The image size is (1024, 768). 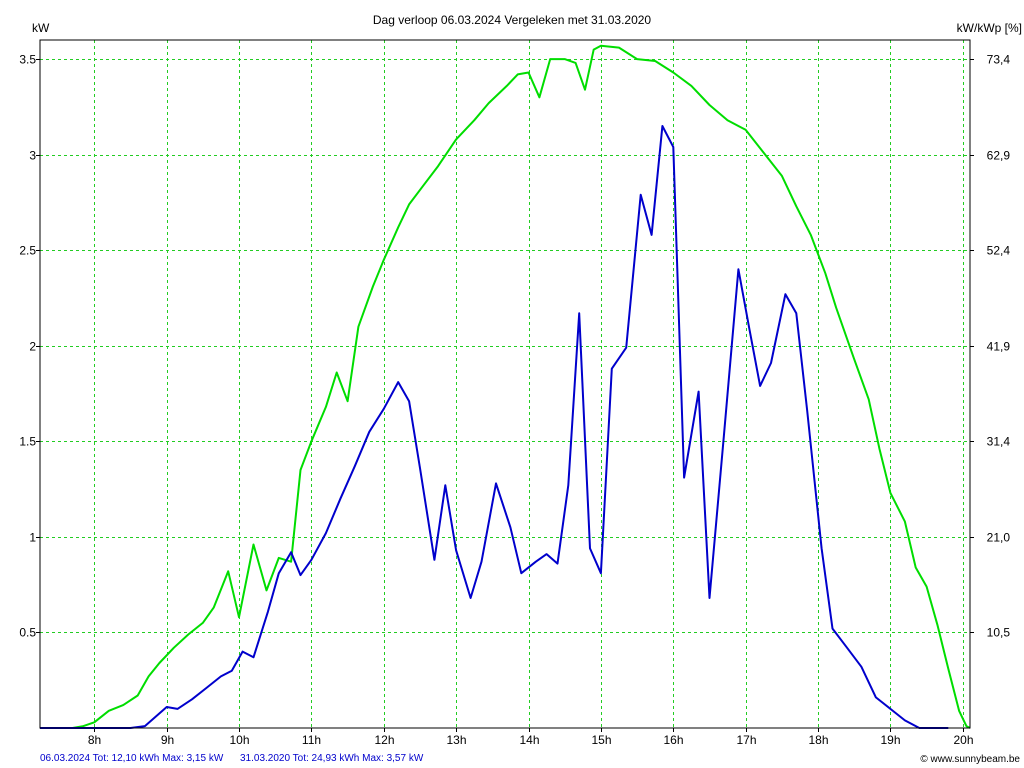 I want to click on x-tick-label: 11h, so click(x=311, y=740).